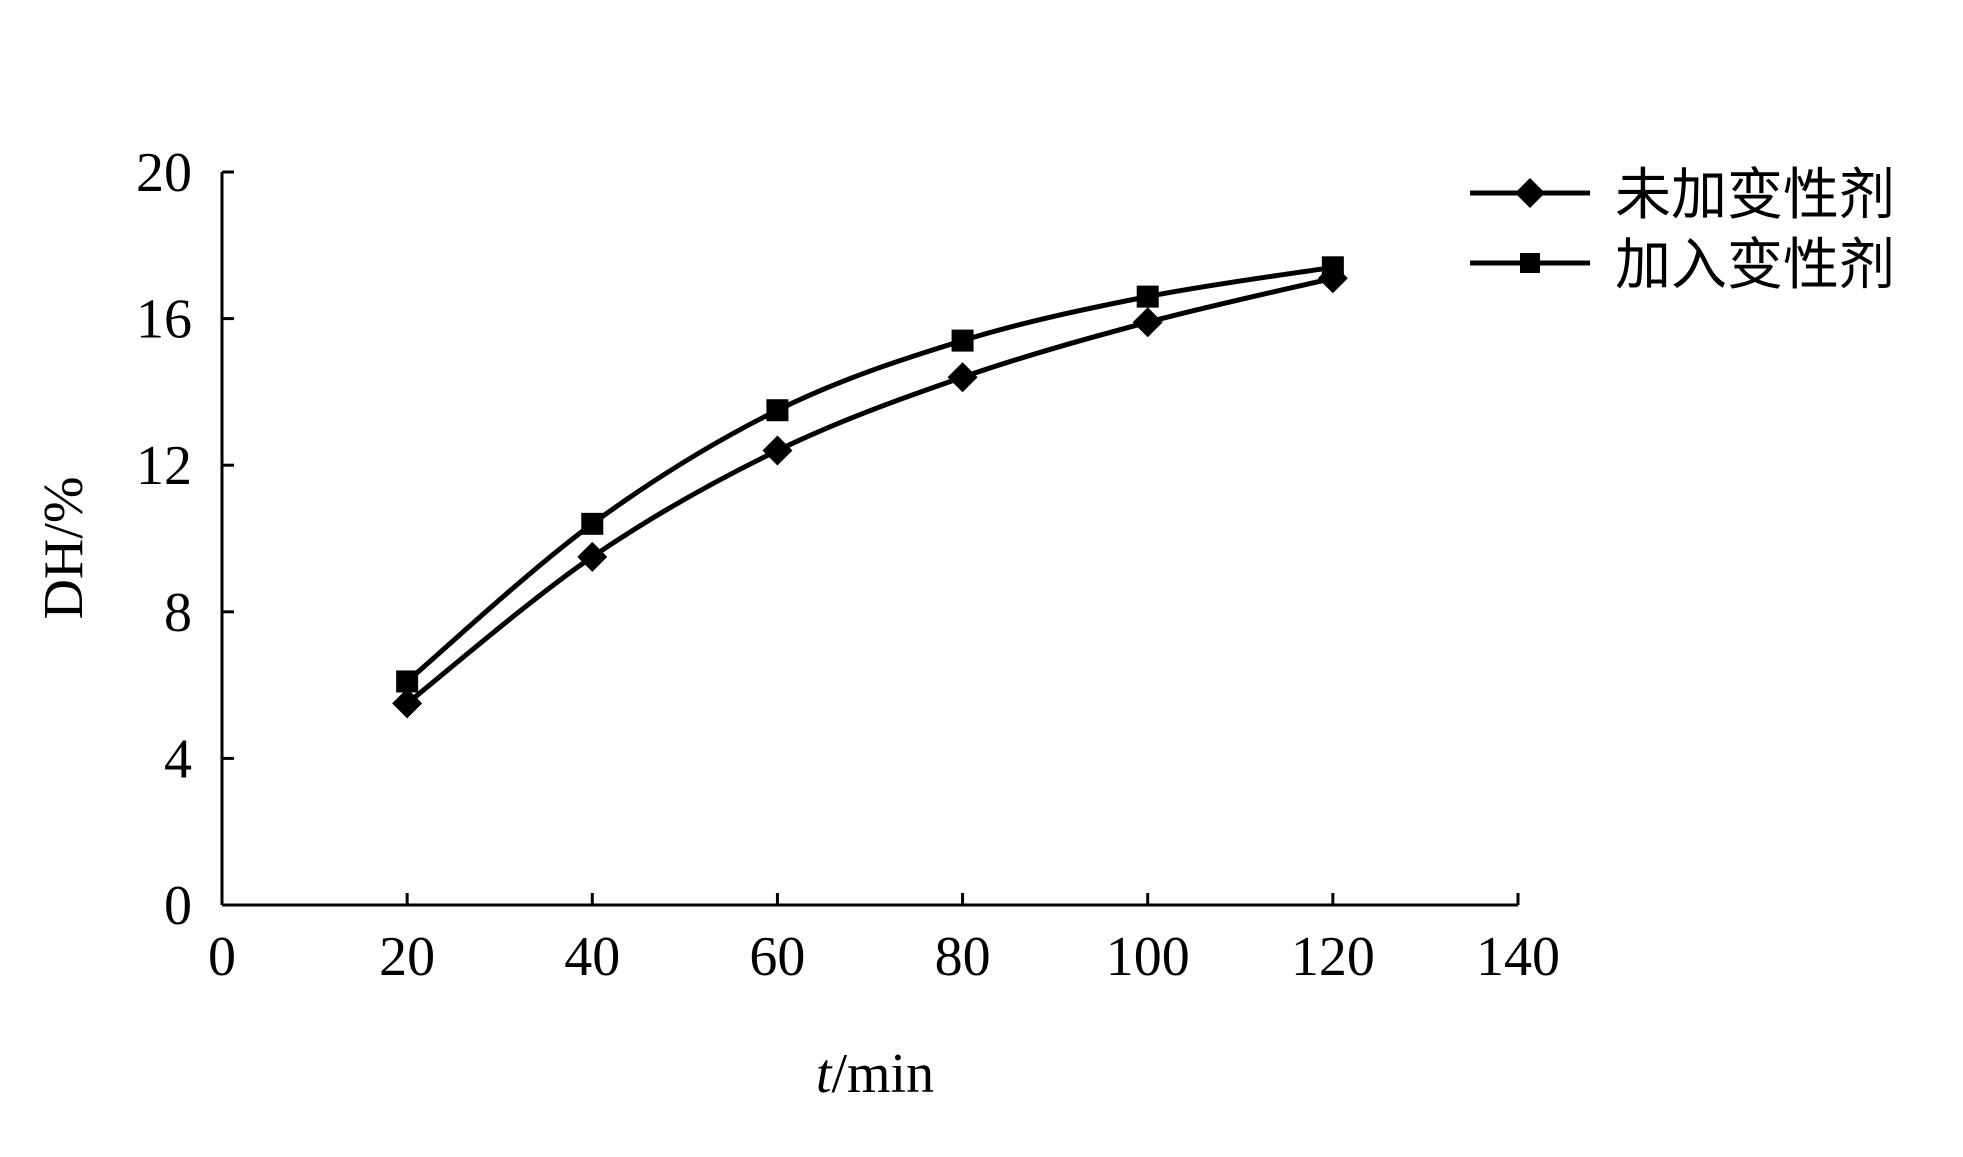  I want to click on legend: 未加变性剂 加入变性剂, so click(1682, 230).